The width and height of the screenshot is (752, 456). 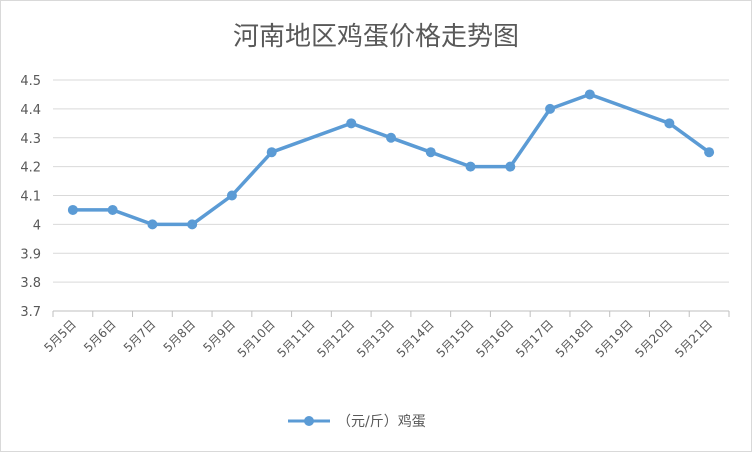 What do you see at coordinates (381, 421) in the screenshot?
I see `legend-entry: （元/斤）鸡蛋` at bounding box center [381, 421].